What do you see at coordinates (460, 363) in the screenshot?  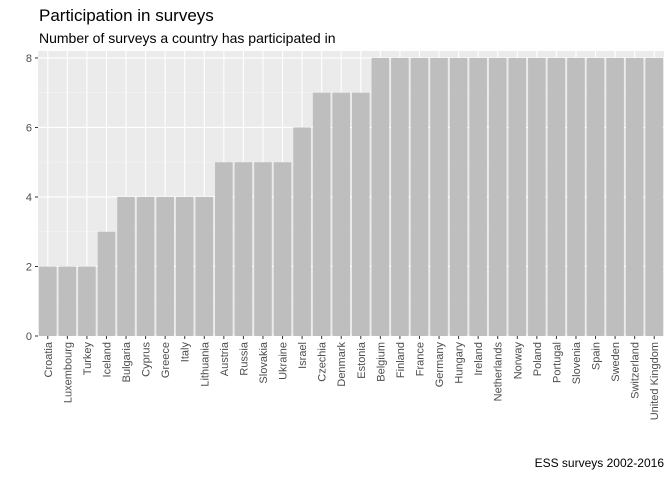 I see `x-tick-label: Hungary` at bounding box center [460, 363].